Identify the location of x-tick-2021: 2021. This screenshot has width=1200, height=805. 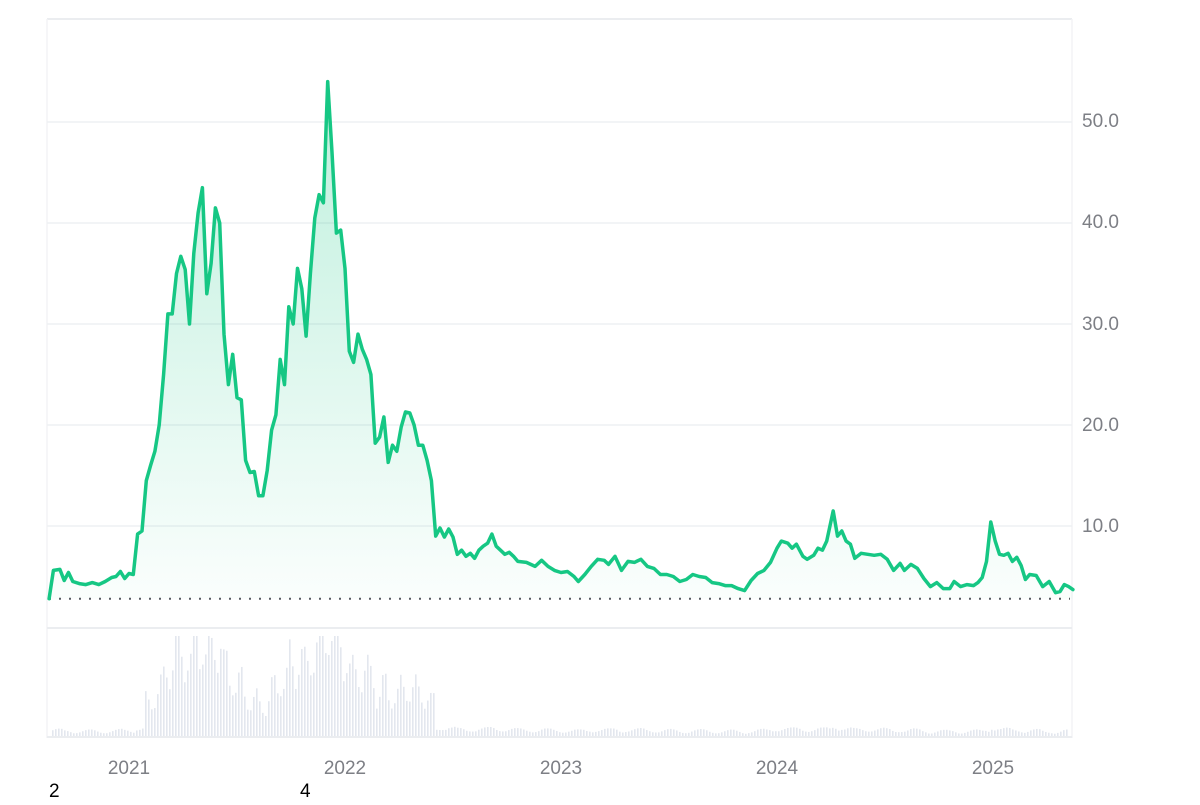
(129, 768).